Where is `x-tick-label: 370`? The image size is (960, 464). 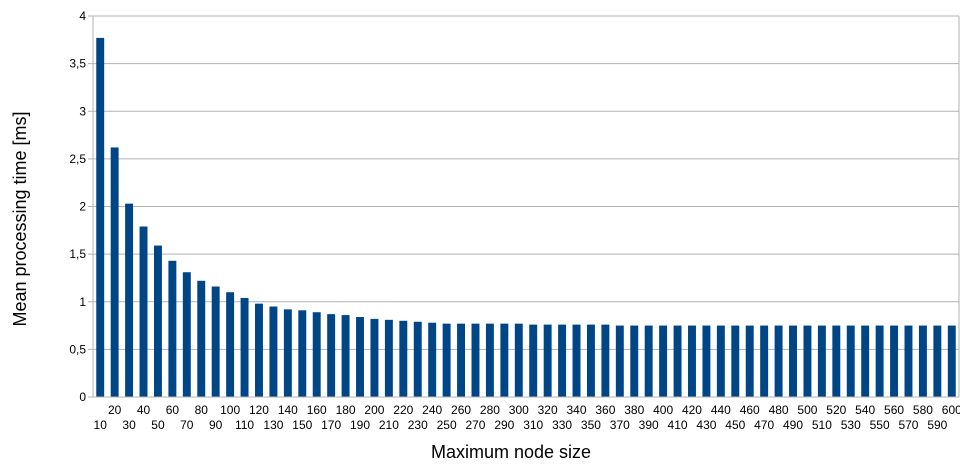 x-tick-label: 370 is located at coordinates (620, 425).